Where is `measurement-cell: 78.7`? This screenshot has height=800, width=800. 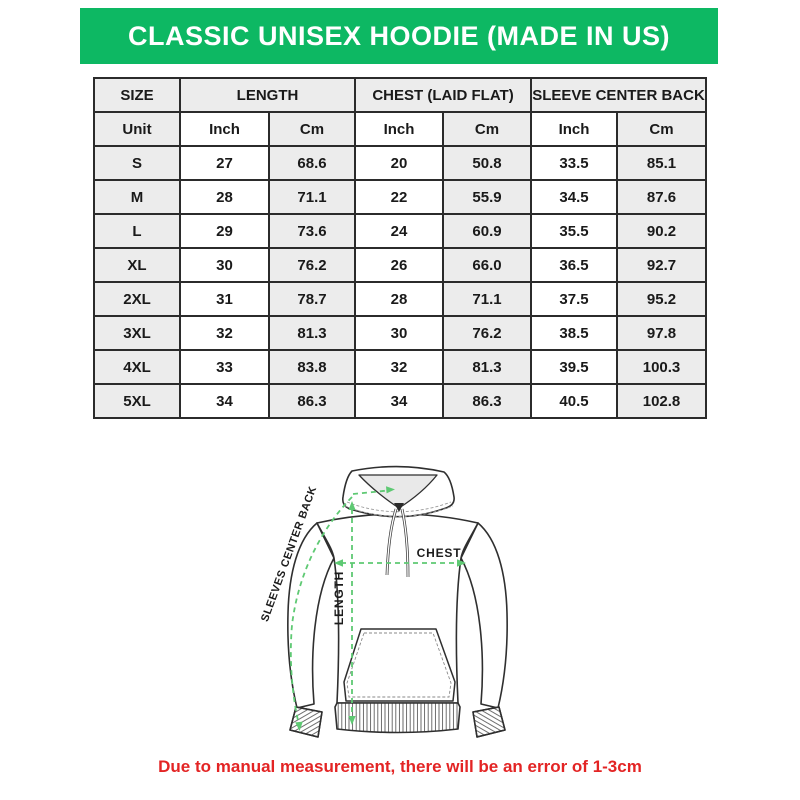
measurement-cell: 78.7 is located at coordinates (312, 299).